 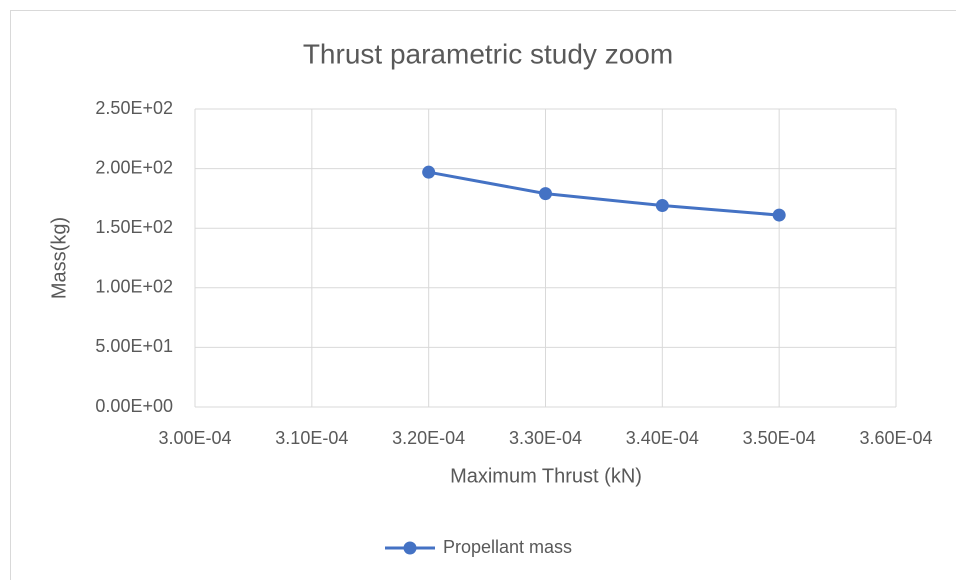 I want to click on x-tick-label: 3.20E-04, so click(x=428, y=438).